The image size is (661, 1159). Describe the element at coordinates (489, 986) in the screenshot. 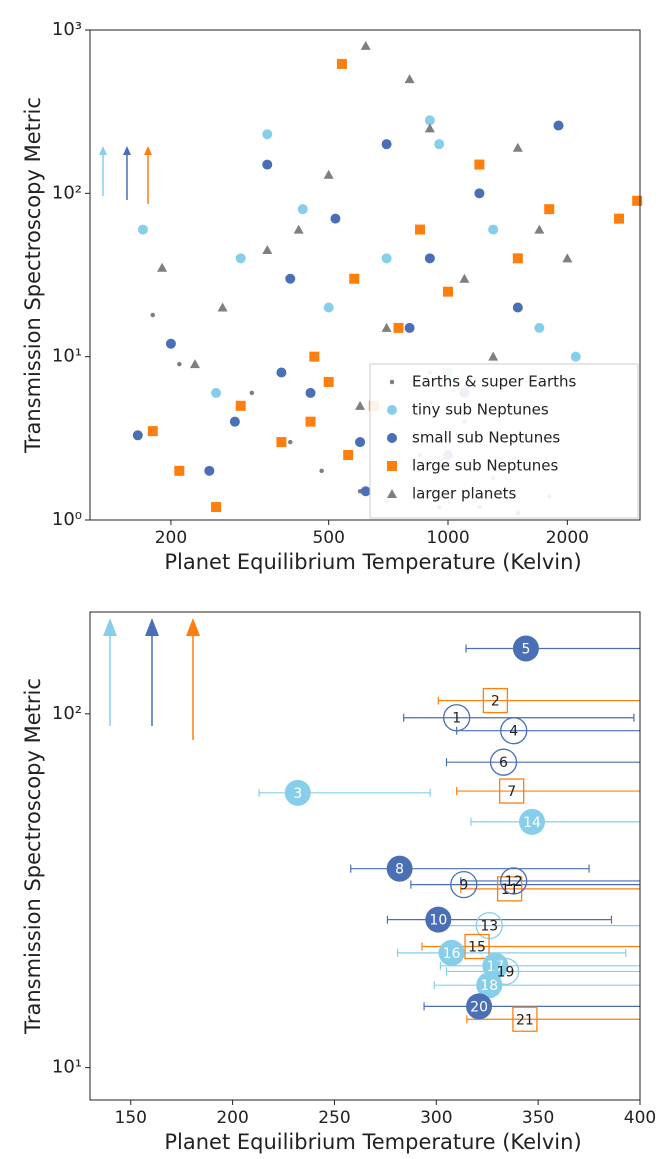

I see `point-label: 18` at that location.